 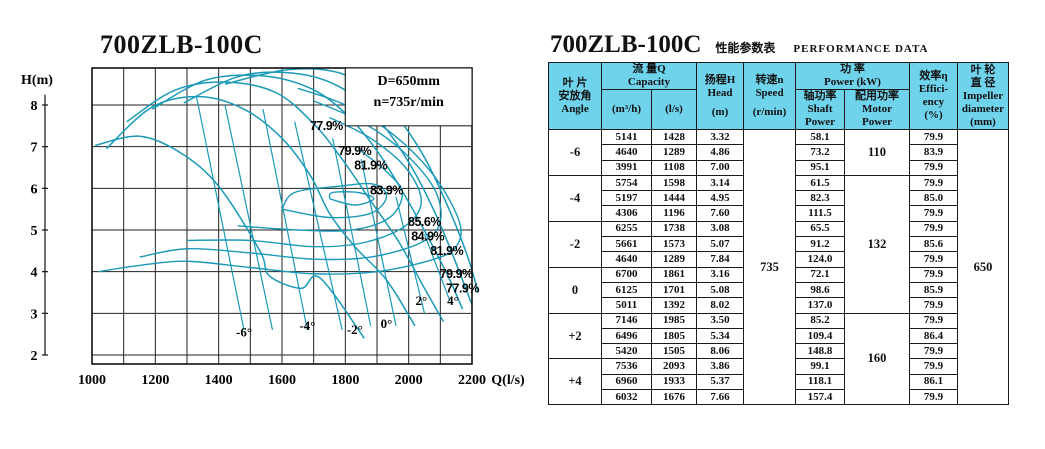 What do you see at coordinates (674, 274) in the screenshot?
I see `cell-cap-ls: 1861` at bounding box center [674, 274].